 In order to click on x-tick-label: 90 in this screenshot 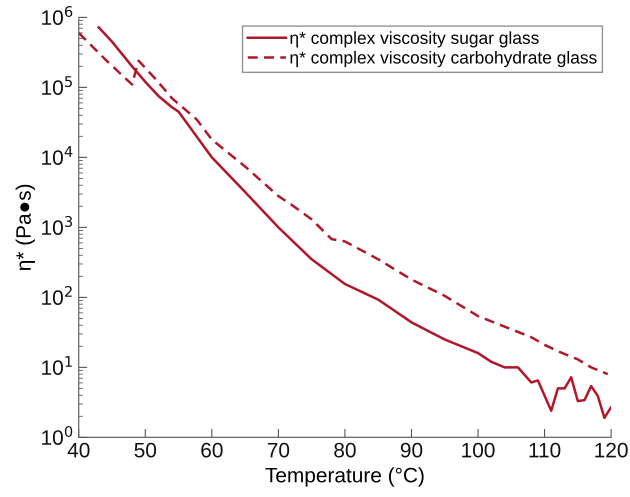, I will do `click(411, 450)`.